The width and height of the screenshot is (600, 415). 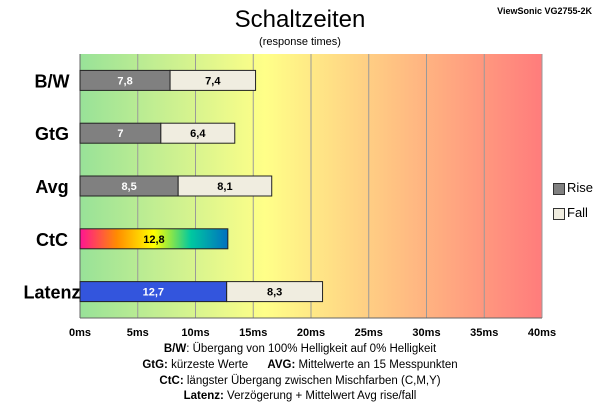 I want to click on note-key: GtG:, so click(x=155, y=364).